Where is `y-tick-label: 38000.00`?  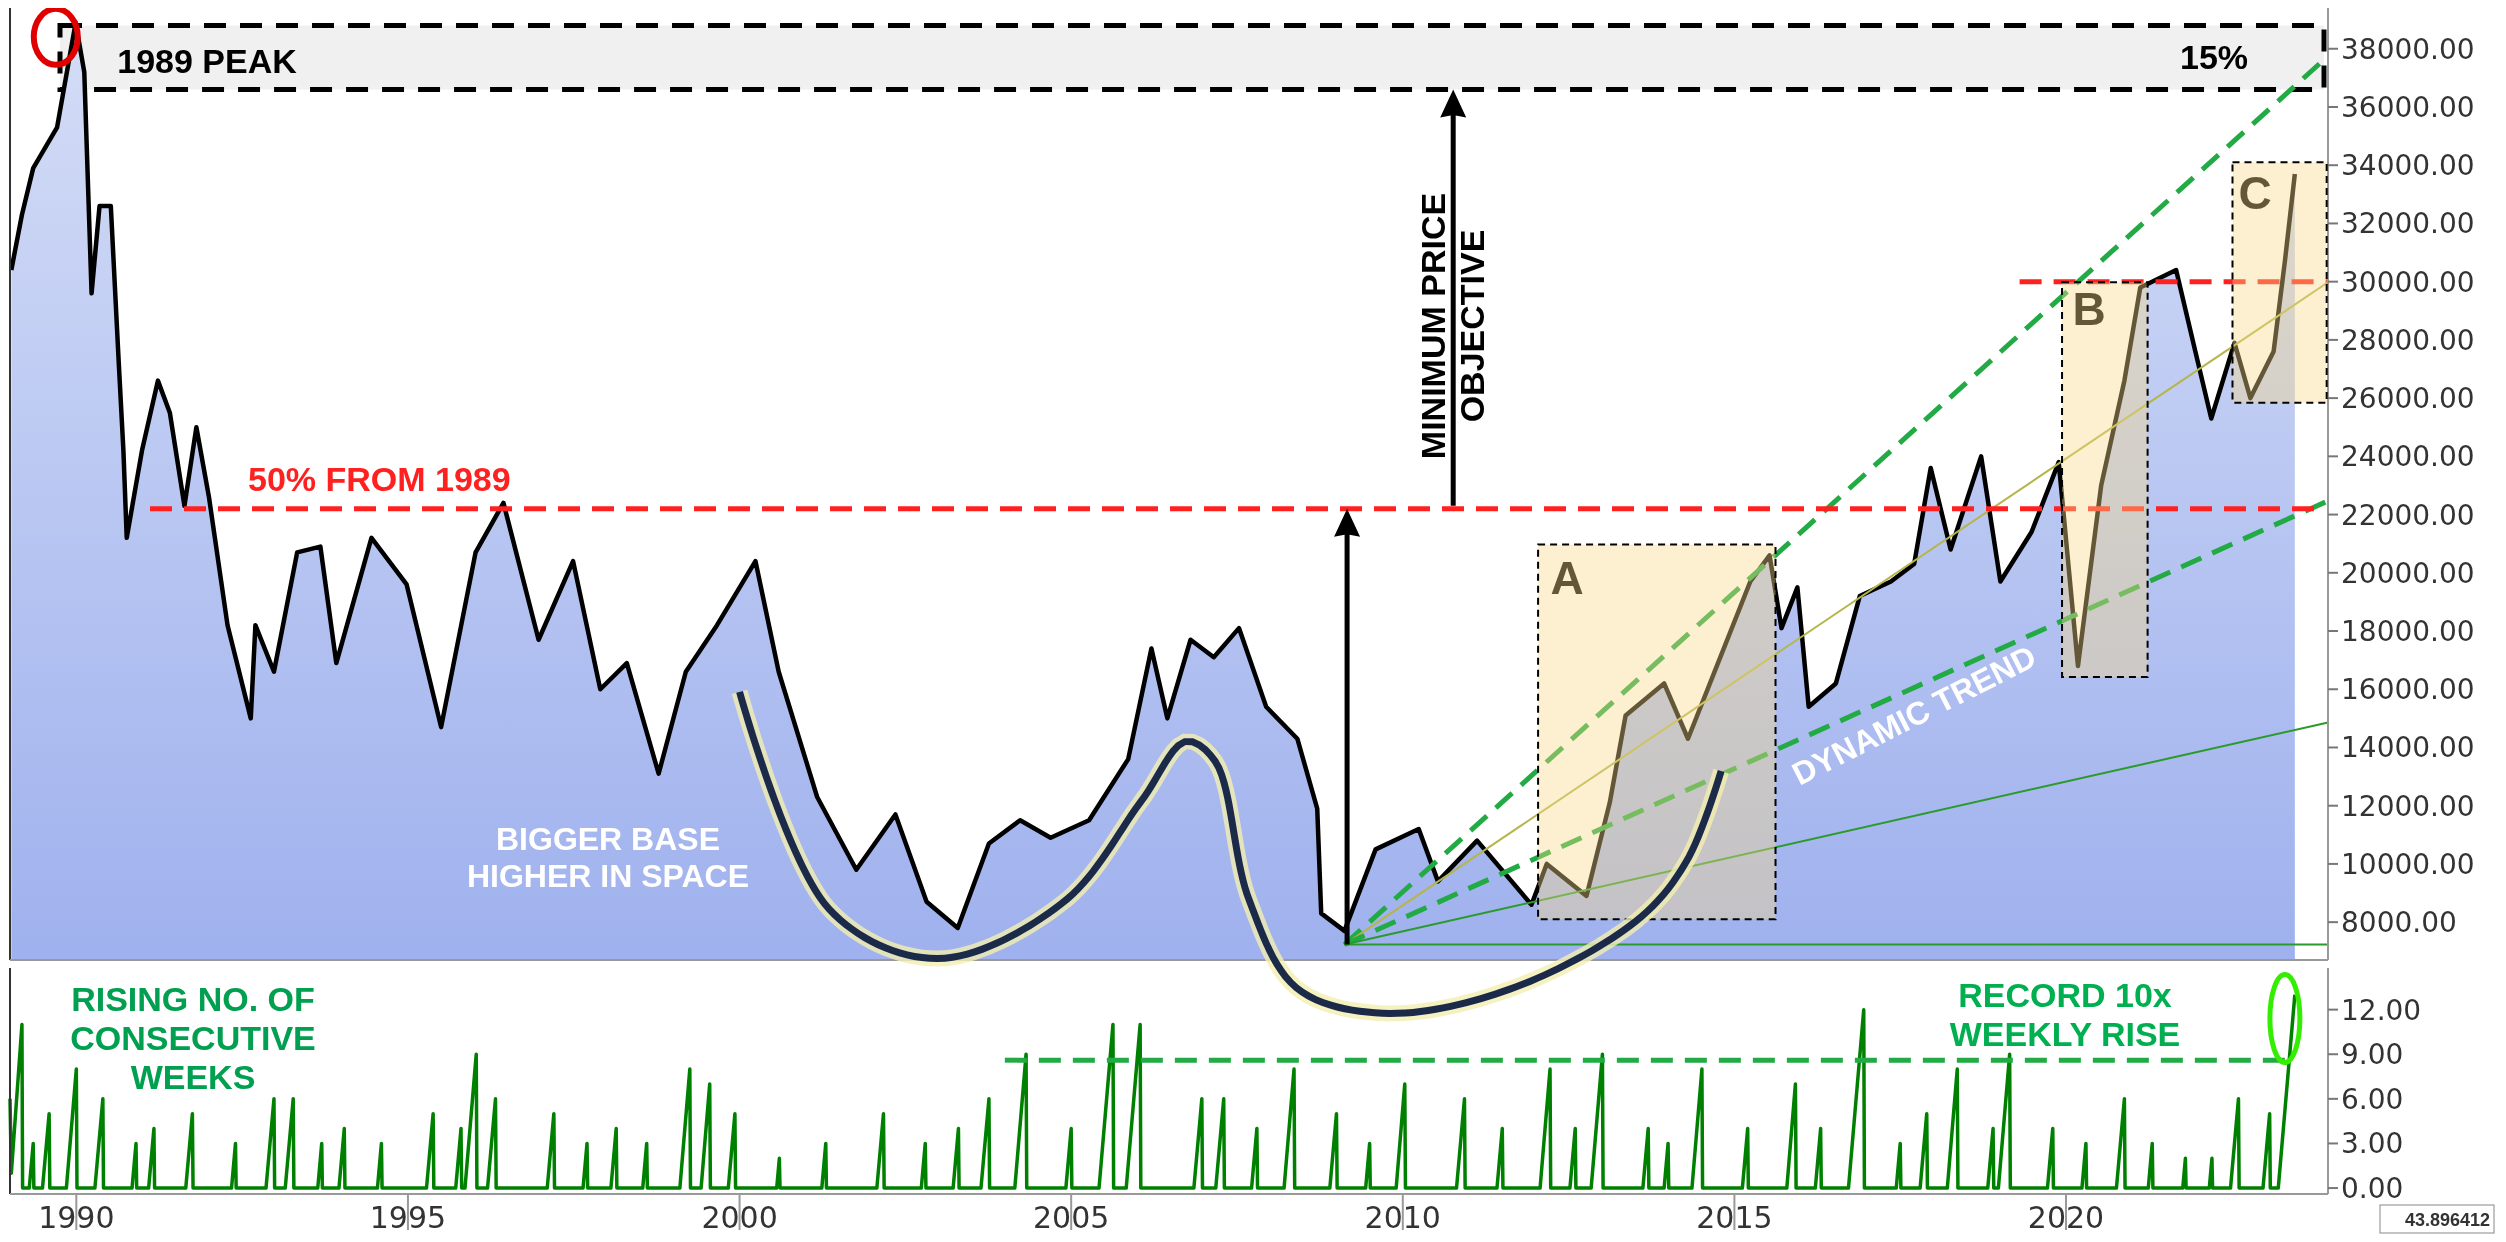 y-tick-label: 38000.00 is located at coordinates (2408, 49).